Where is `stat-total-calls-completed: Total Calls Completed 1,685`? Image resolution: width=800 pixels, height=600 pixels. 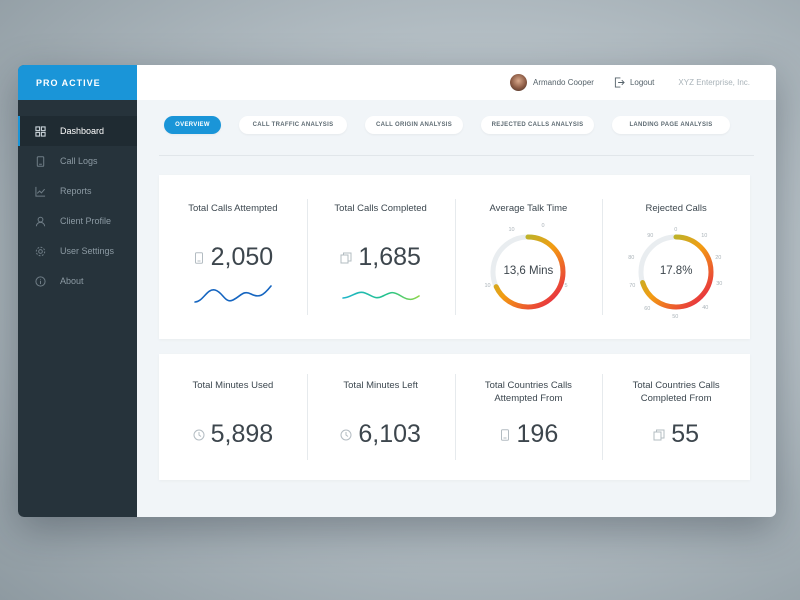 stat-total-calls-completed: Total Calls Completed 1,685 is located at coordinates (380, 257).